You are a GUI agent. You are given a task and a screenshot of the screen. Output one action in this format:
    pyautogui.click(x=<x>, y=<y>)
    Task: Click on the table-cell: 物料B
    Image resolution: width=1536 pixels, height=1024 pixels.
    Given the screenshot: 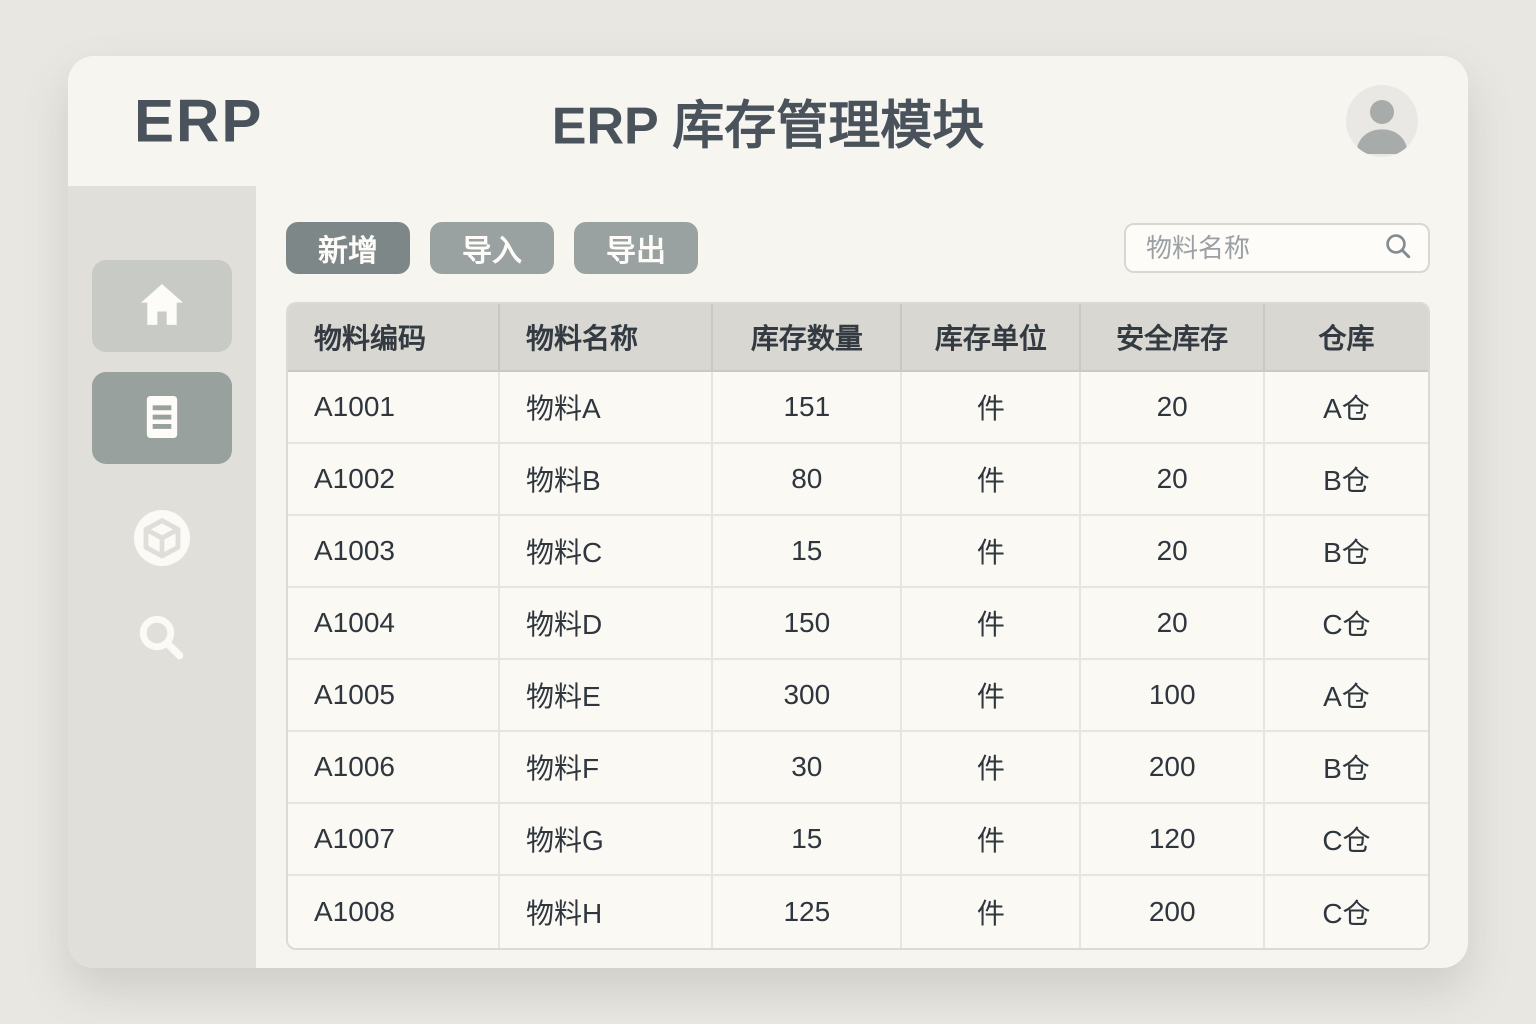 What is the action you would take?
    pyautogui.click(x=607, y=479)
    